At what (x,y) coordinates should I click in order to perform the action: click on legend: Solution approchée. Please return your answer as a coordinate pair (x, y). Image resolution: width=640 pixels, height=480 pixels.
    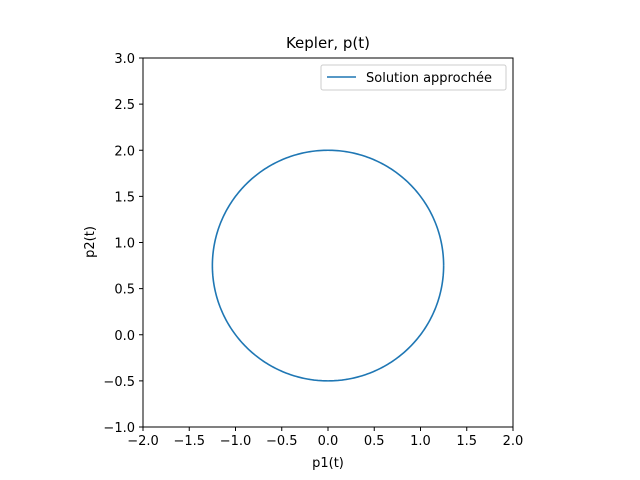
    Looking at the image, I should click on (413, 77).